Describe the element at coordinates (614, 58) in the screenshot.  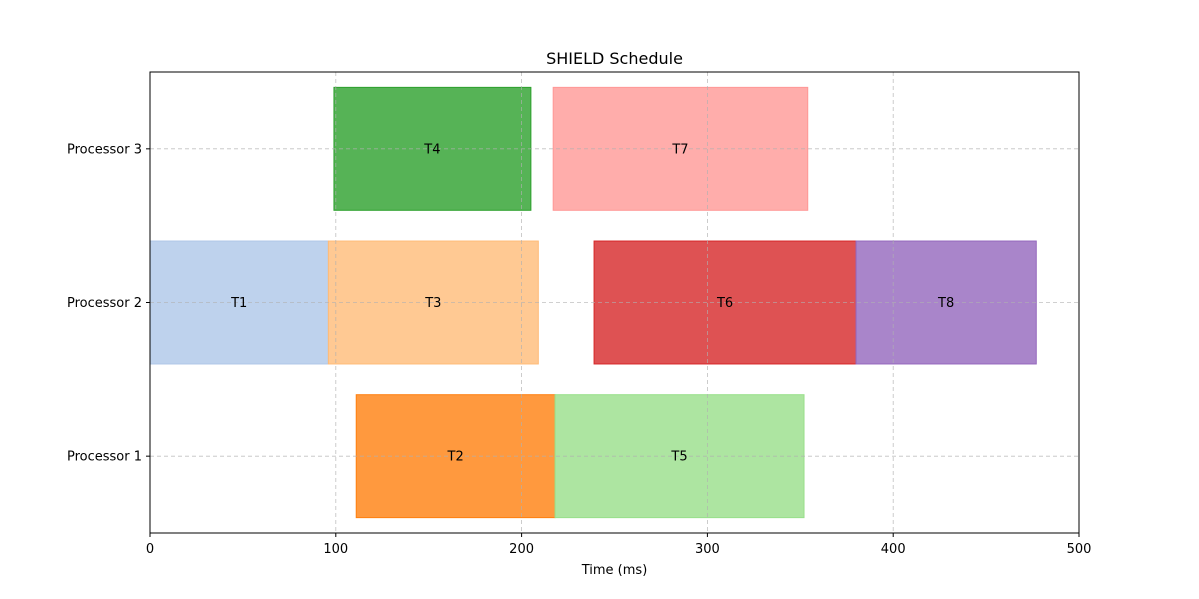
I see `chart-title: SHIELD Schedule` at that location.